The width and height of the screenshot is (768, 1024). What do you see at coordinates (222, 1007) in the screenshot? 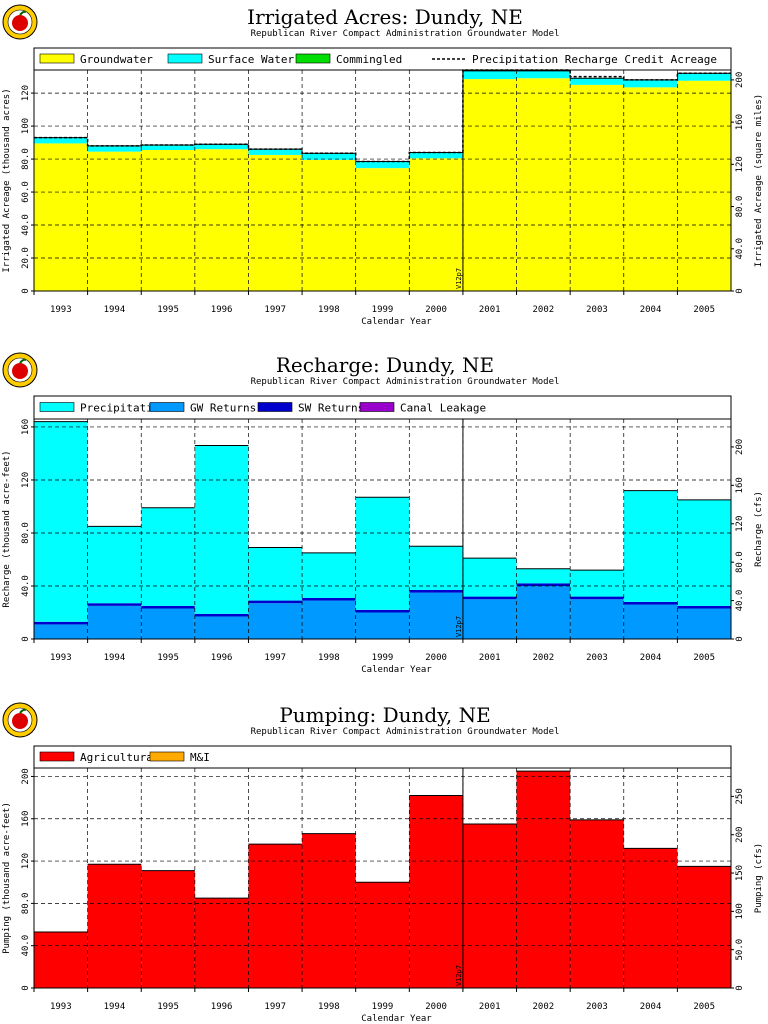
I see `x-tick-label: 1996` at bounding box center [222, 1007].